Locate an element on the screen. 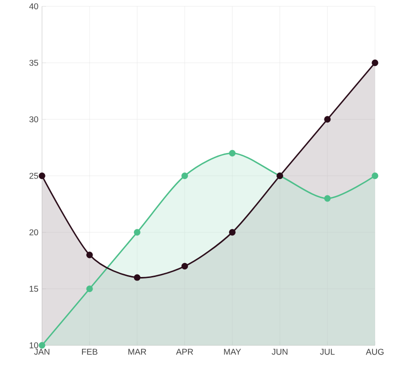 Image resolution: width=405 pixels, height=390 pixels. y-tick-label: 20 is located at coordinates (33, 232).